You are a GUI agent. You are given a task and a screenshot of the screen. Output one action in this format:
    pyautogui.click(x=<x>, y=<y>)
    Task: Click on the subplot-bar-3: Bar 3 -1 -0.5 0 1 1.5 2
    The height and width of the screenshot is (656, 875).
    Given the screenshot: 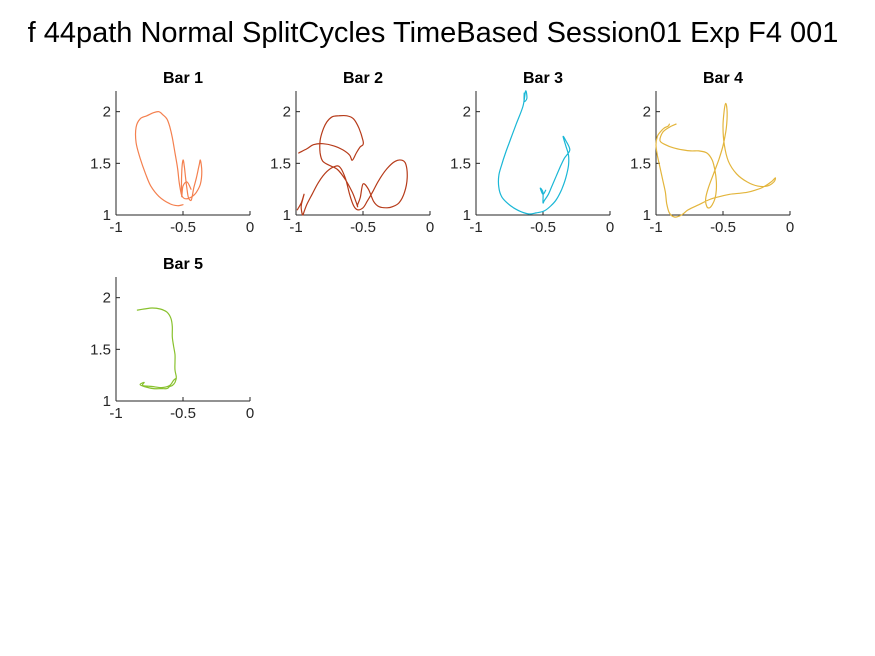 What is the action you would take?
    pyautogui.click(x=532, y=153)
    